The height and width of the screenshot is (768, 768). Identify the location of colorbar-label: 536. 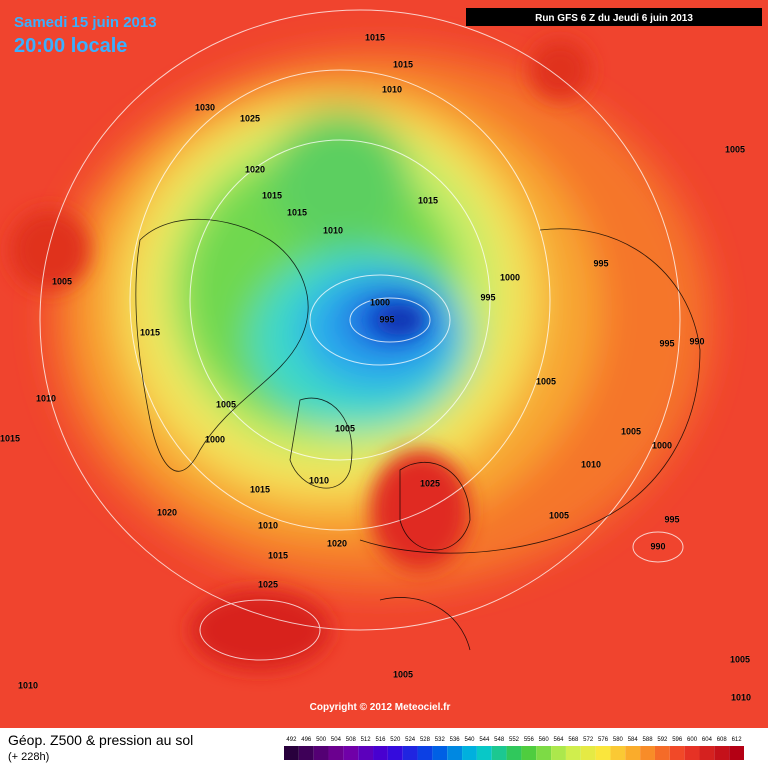
(455, 740).